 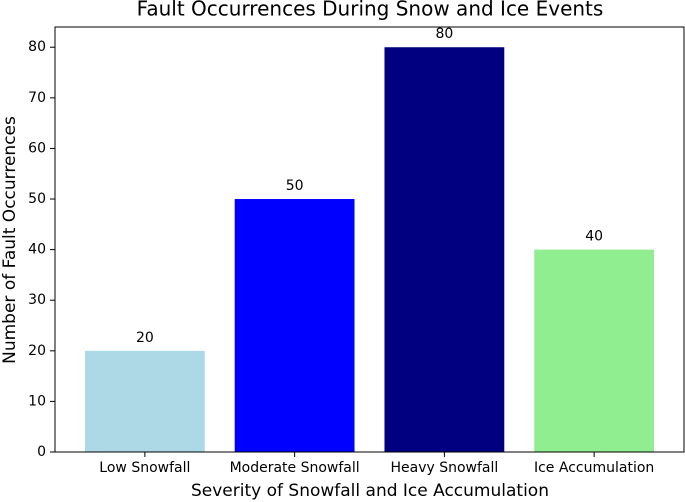 I want to click on y-tick-label: 30, so click(x=37, y=300).